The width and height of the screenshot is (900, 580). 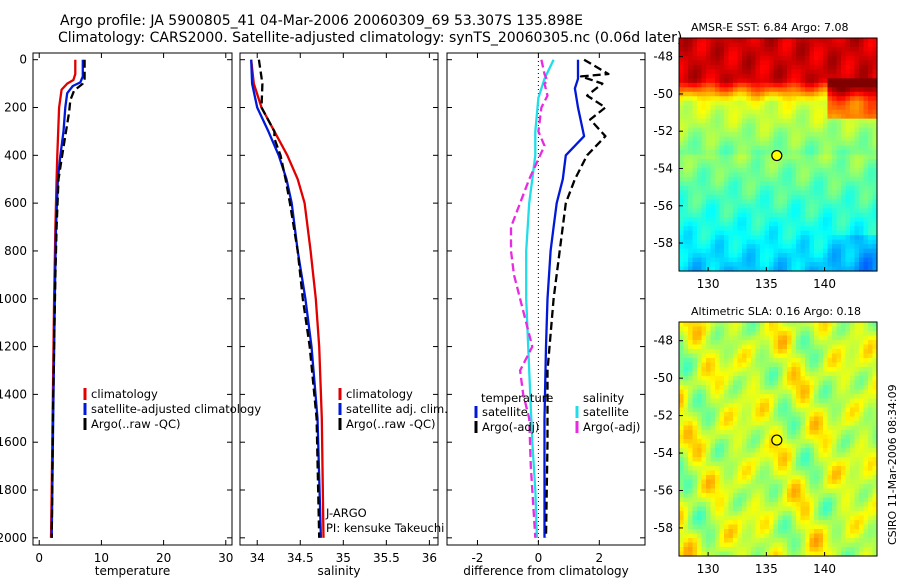 I want to click on x-axis-label-salinity: salinity, so click(x=338, y=571).